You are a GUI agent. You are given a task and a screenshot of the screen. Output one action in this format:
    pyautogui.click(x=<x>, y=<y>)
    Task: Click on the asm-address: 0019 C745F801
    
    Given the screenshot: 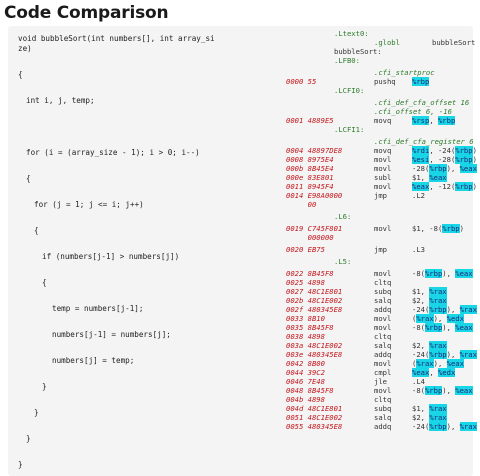 What is the action you would take?
    pyautogui.click(x=314, y=228)
    